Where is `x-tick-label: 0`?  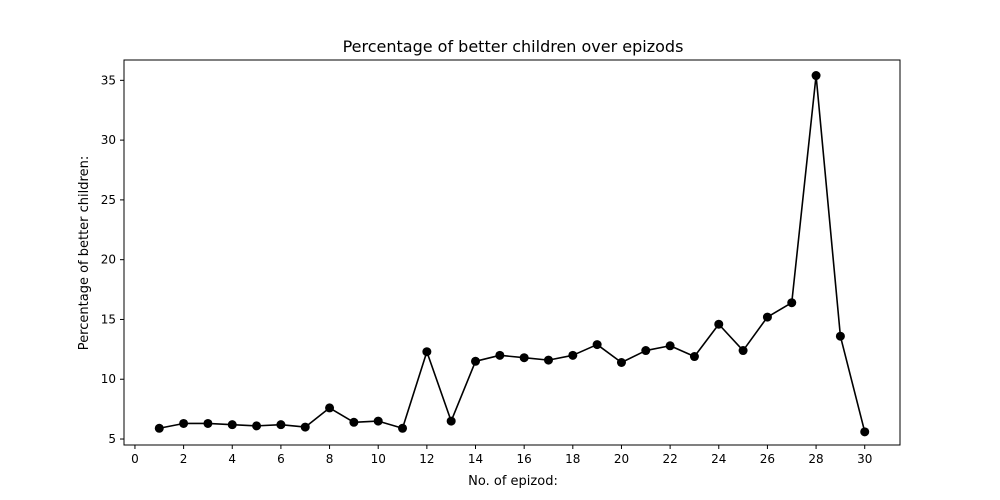 x-tick-label: 0 is located at coordinates (135, 459).